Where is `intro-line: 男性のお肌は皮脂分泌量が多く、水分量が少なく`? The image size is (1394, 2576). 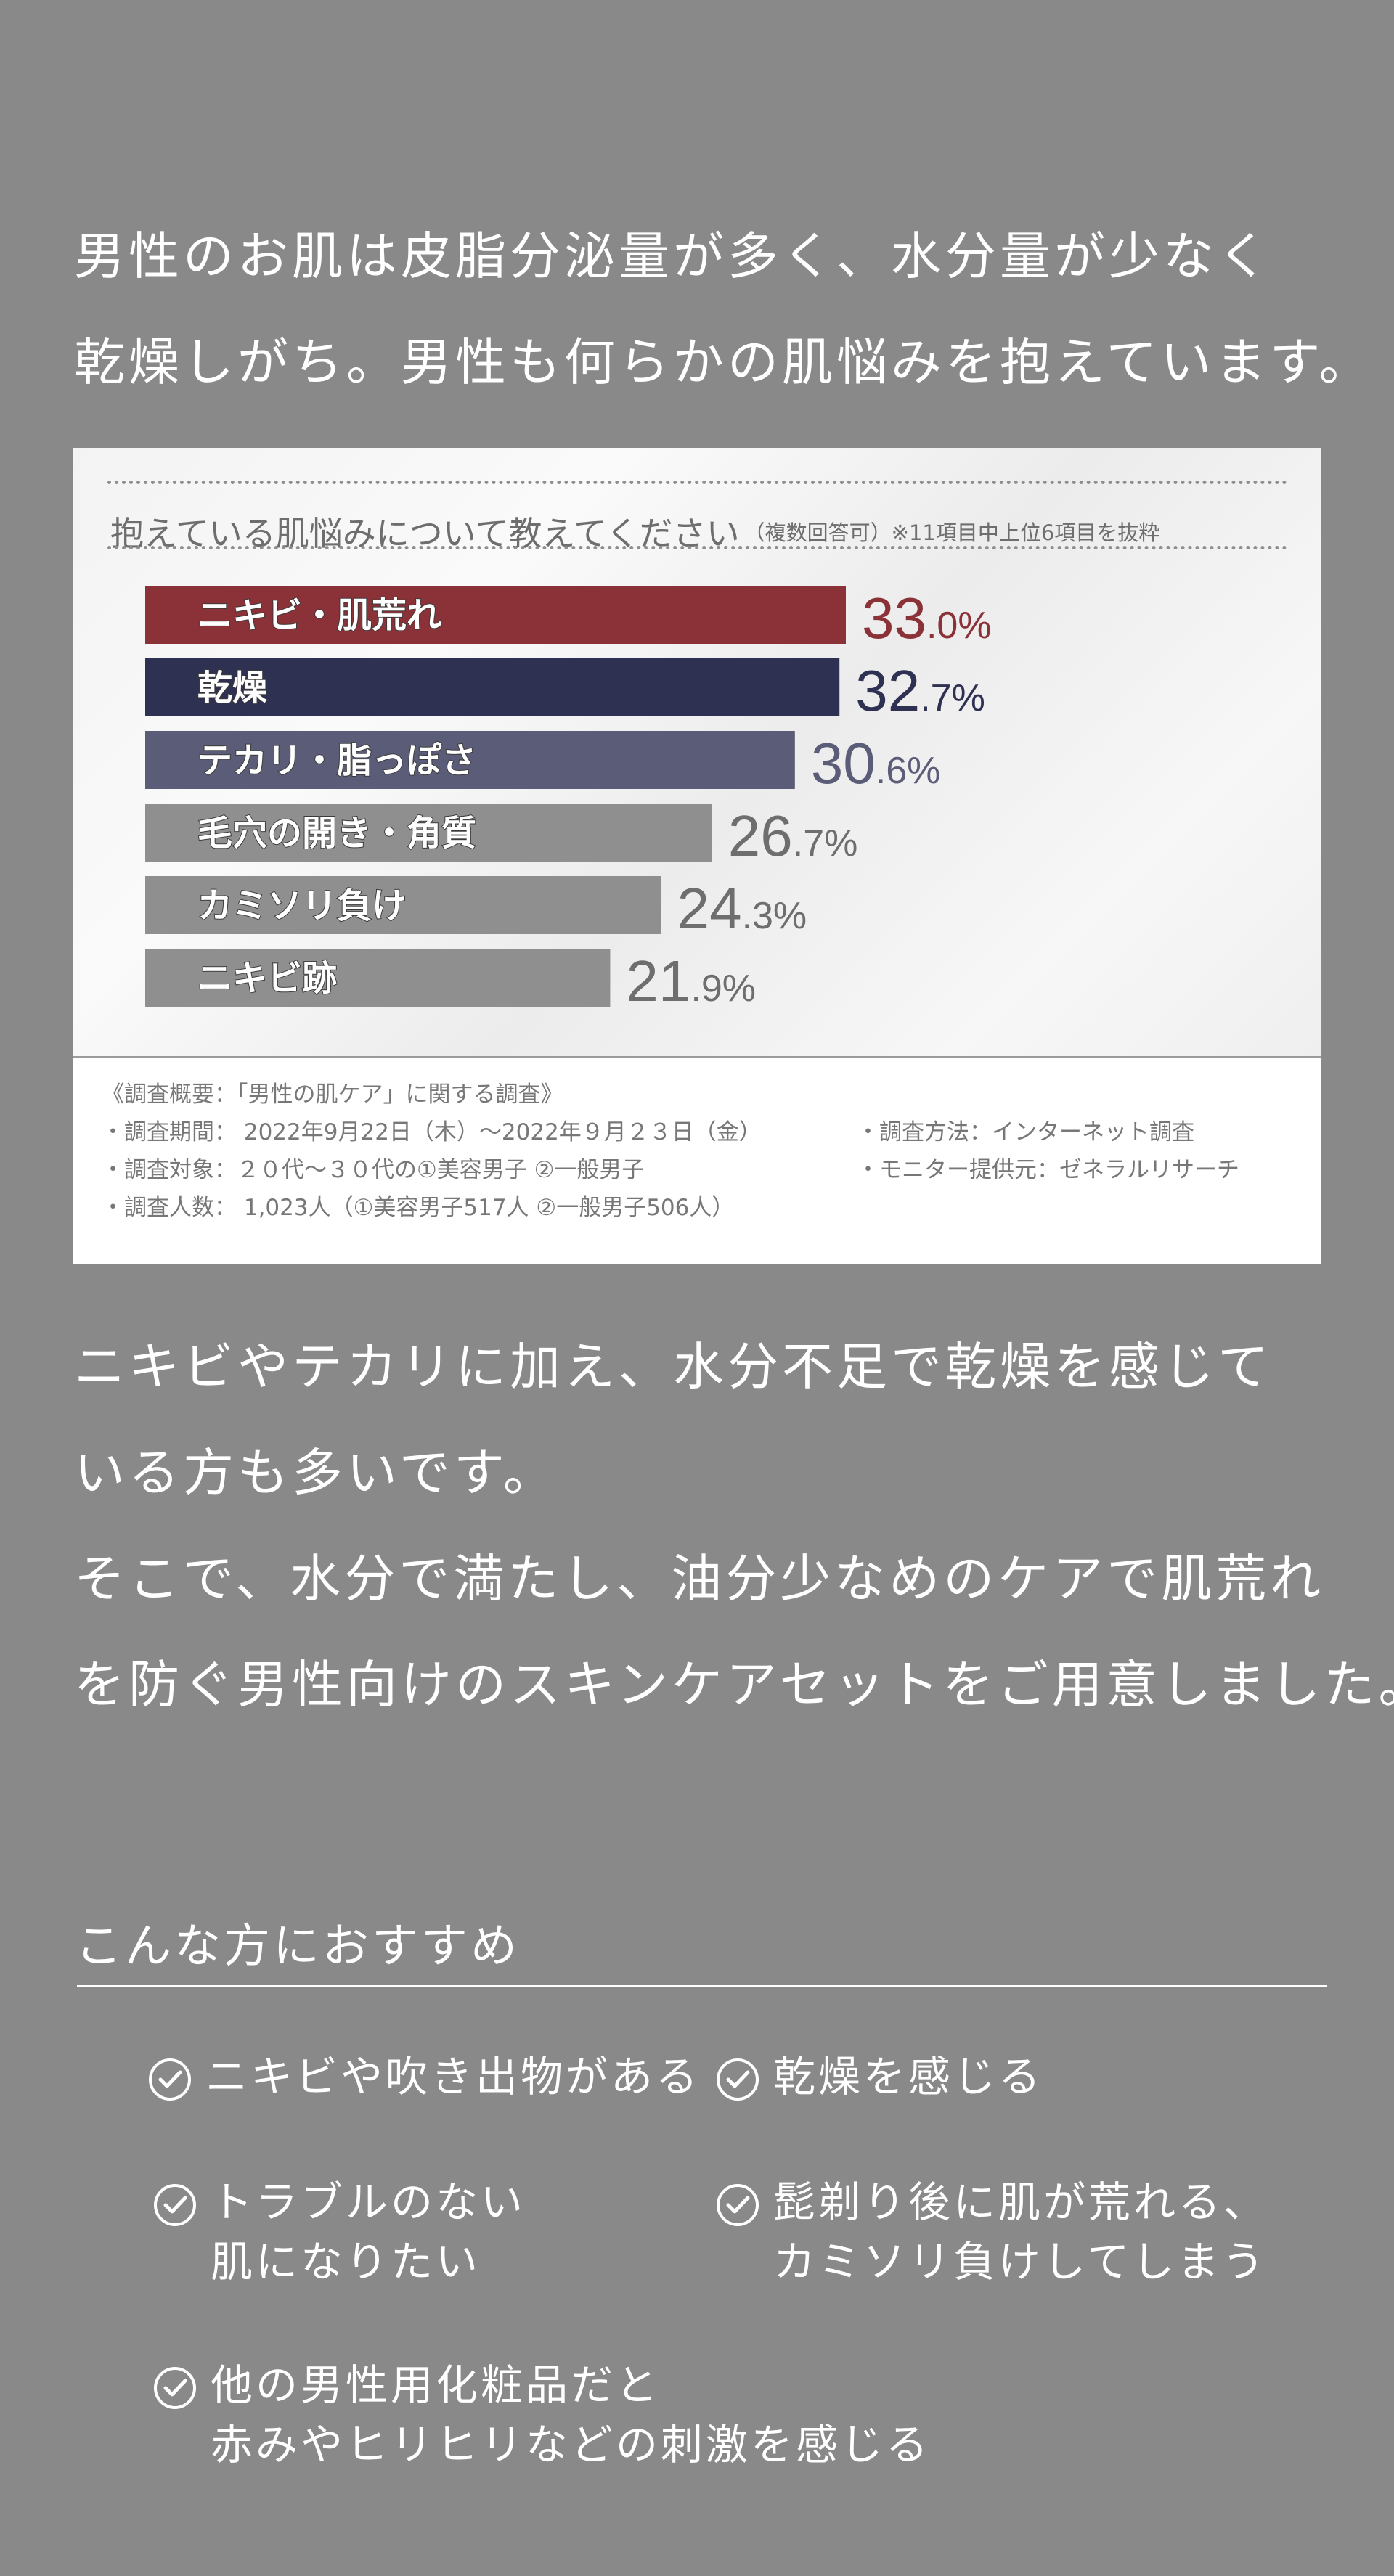
intro-line: 男性のお肌は皮脂分泌量が多く、水分量が少なく is located at coordinates (673, 256).